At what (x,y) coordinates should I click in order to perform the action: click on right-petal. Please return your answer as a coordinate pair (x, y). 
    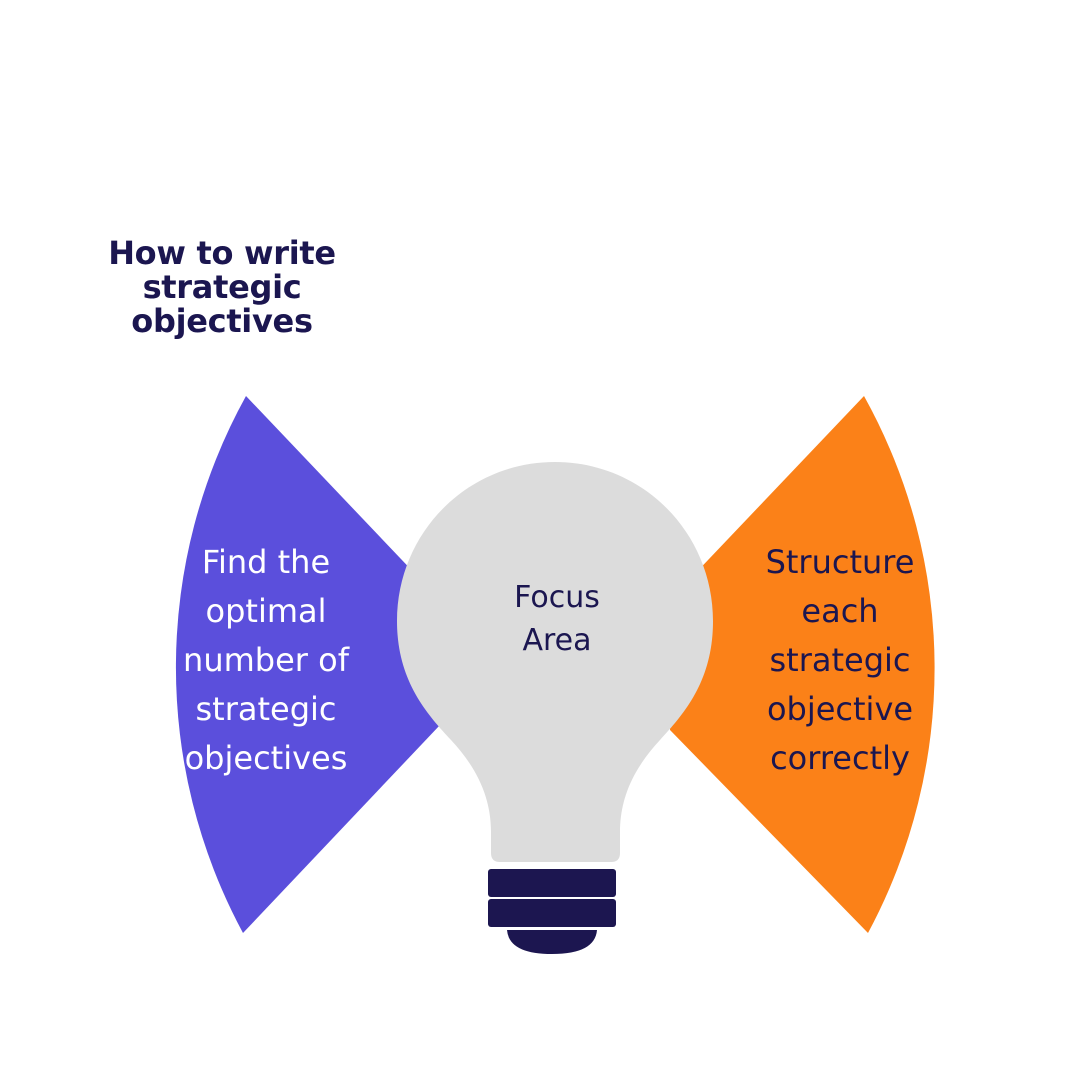
    Looking at the image, I should click on (802, 664).